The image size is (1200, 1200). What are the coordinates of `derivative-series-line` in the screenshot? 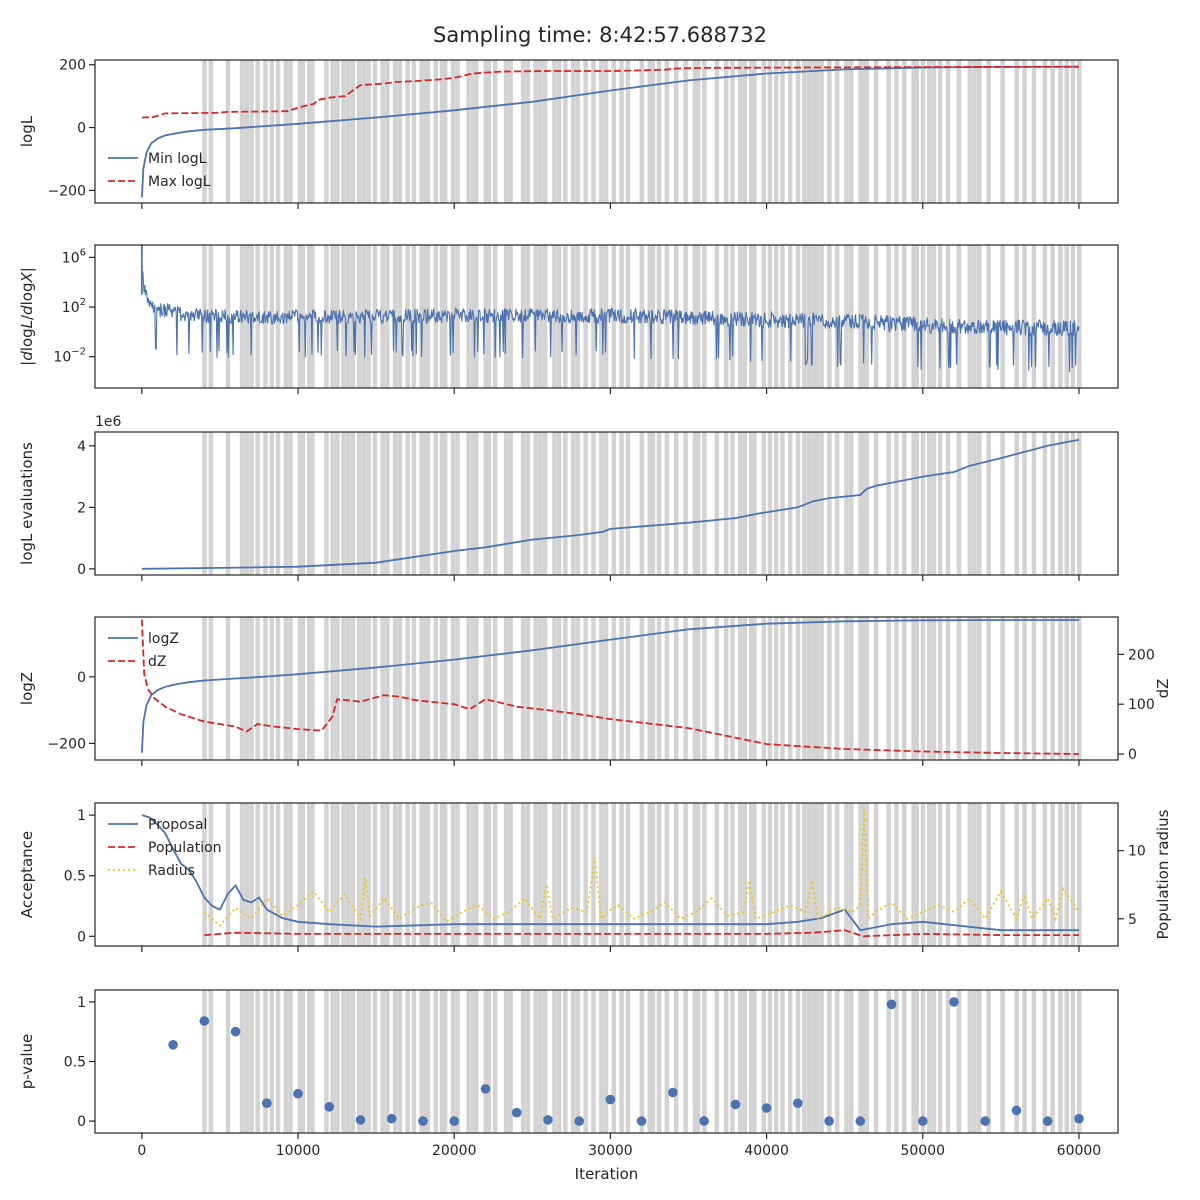 It's located at (611, 322).